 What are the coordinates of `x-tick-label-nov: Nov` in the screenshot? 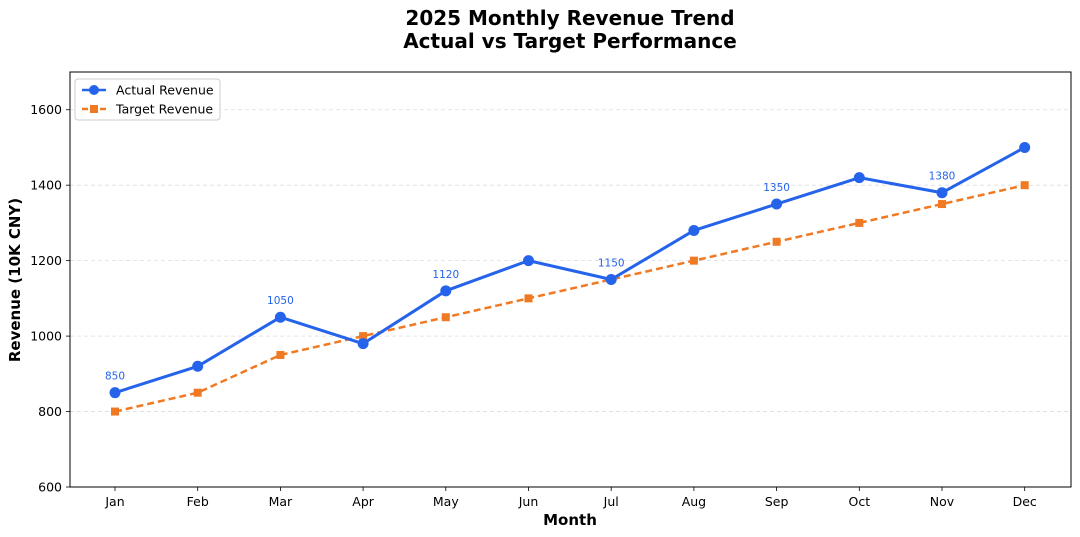 It's located at (942, 501).